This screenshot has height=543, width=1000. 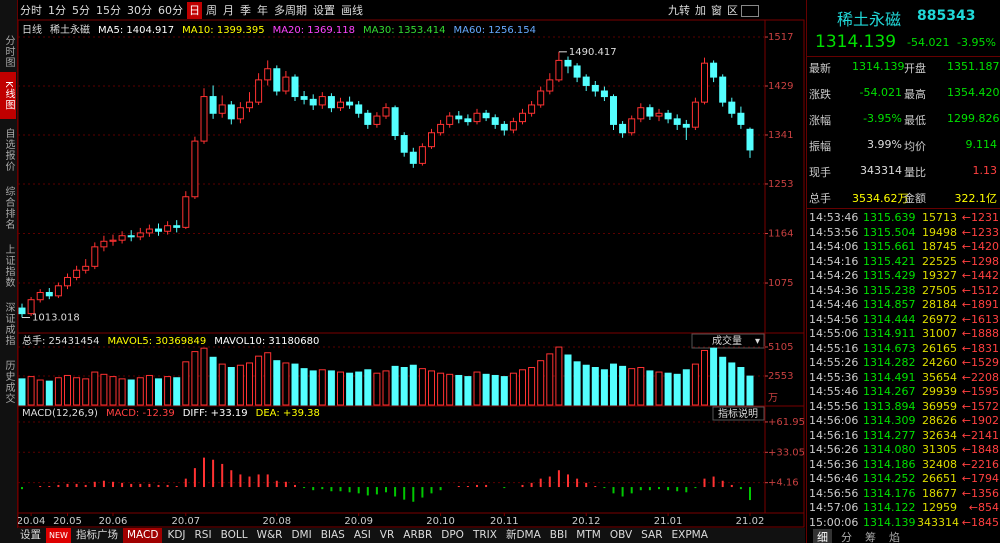 What do you see at coordinates (780, 376) in the screenshot?
I see `y-tick-label: 2553` at bounding box center [780, 376].